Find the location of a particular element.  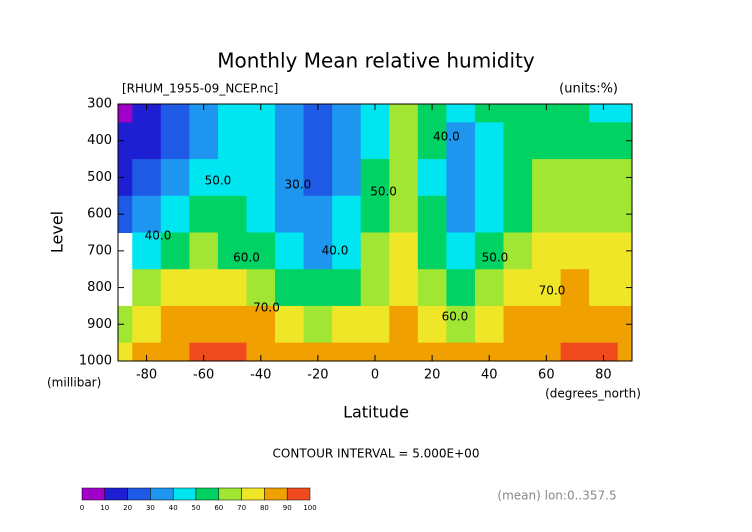

colorbar-label: 100 is located at coordinates (309, 508).